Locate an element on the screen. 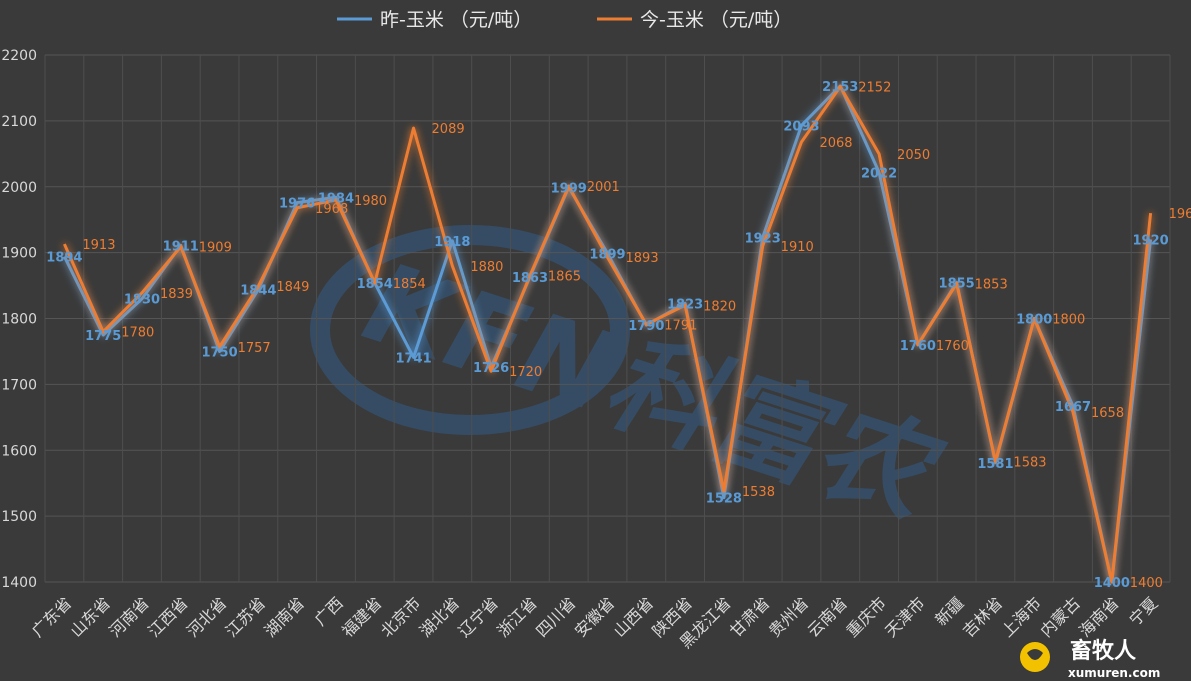 This screenshot has width=1191, height=681. legend-label-yesterday: 昨-玉米 （元/吨） is located at coordinates (456, 20).